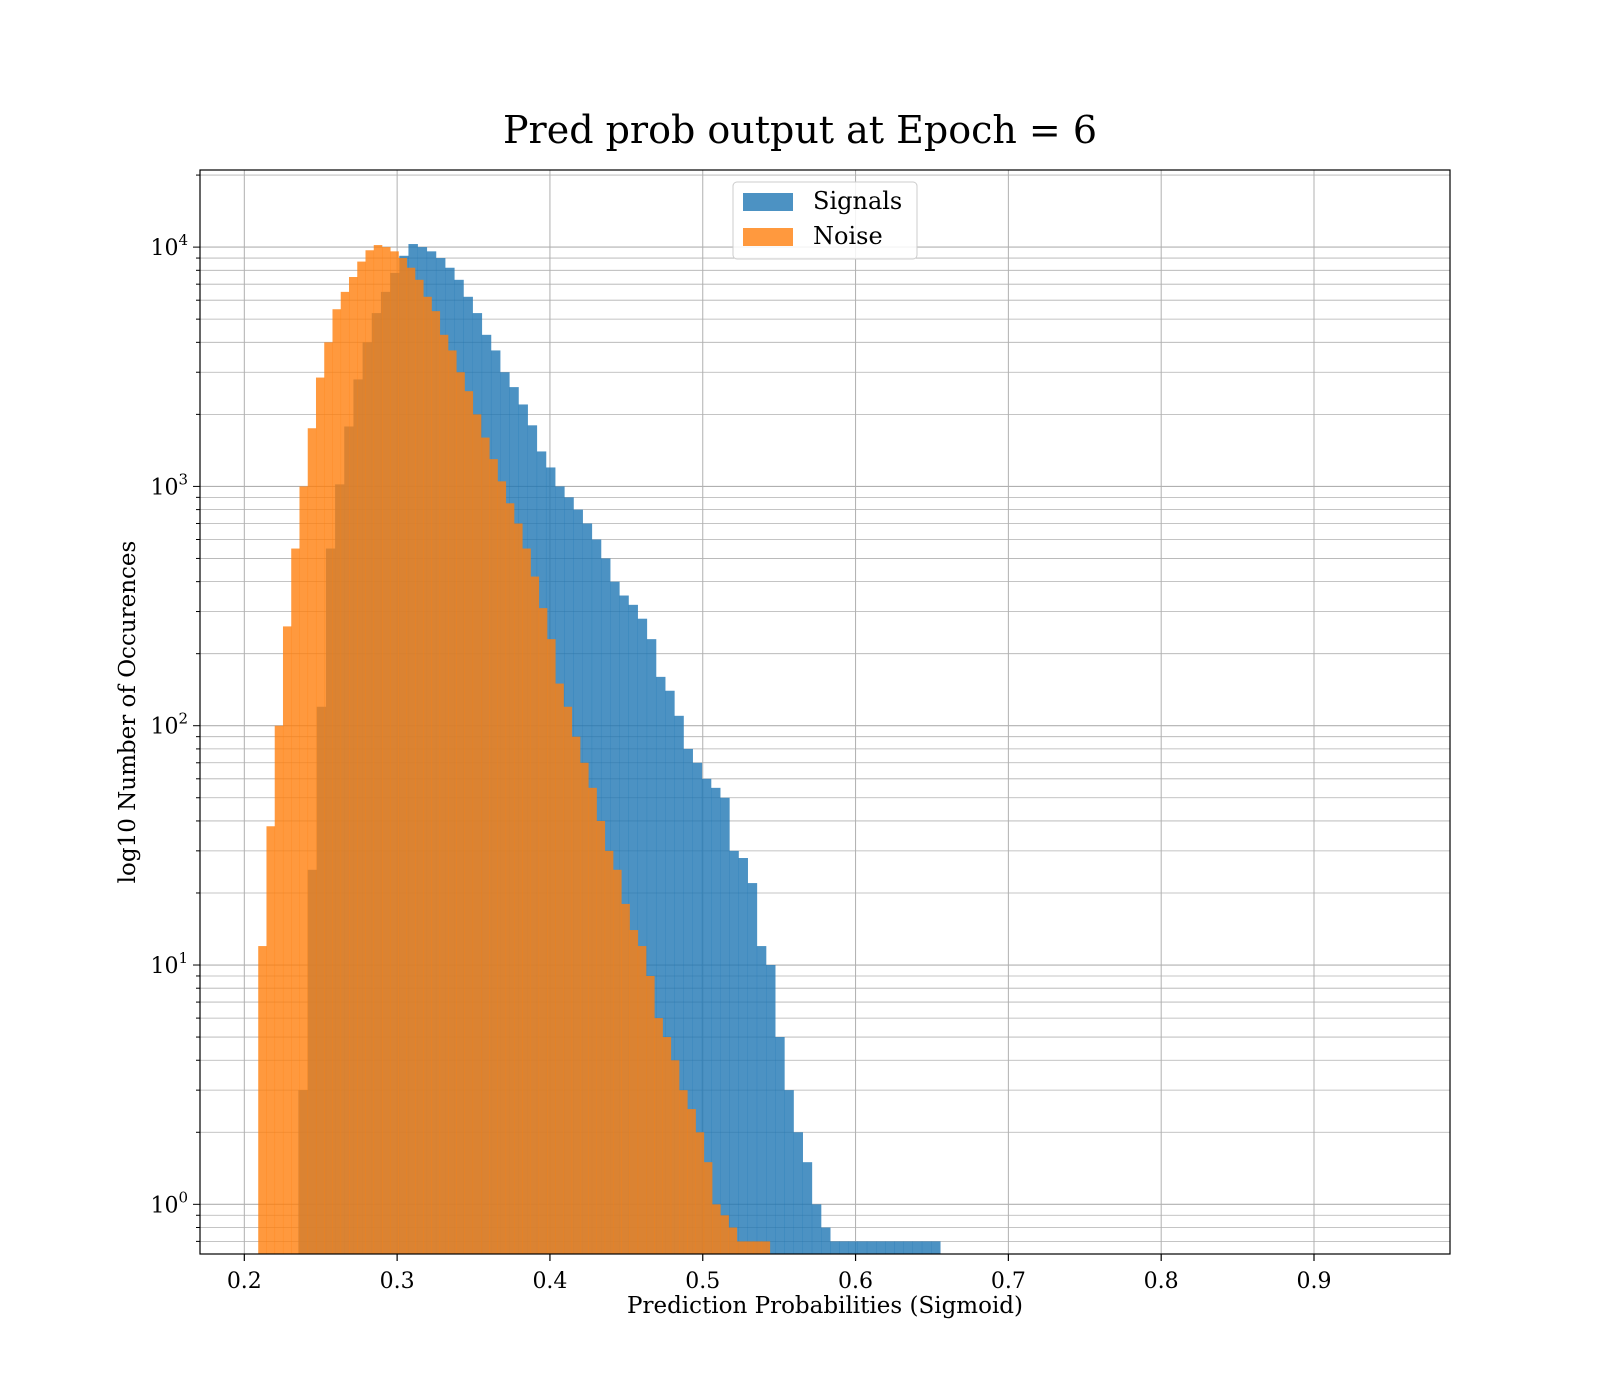  I want to click on x-axis-ticks: 0.2 0.3 0.4 0.5 0.6 0.7 0.8 0.9, so click(779, 1274).